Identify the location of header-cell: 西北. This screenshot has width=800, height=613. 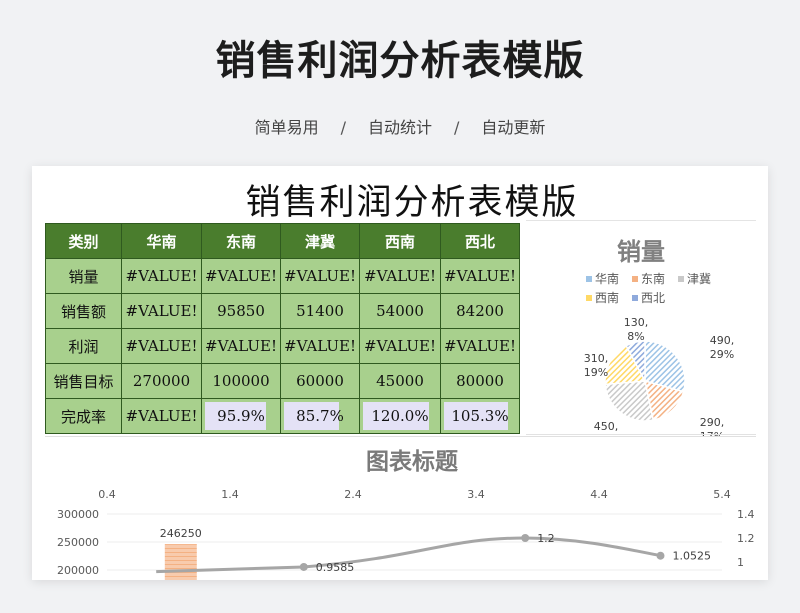
(480, 241).